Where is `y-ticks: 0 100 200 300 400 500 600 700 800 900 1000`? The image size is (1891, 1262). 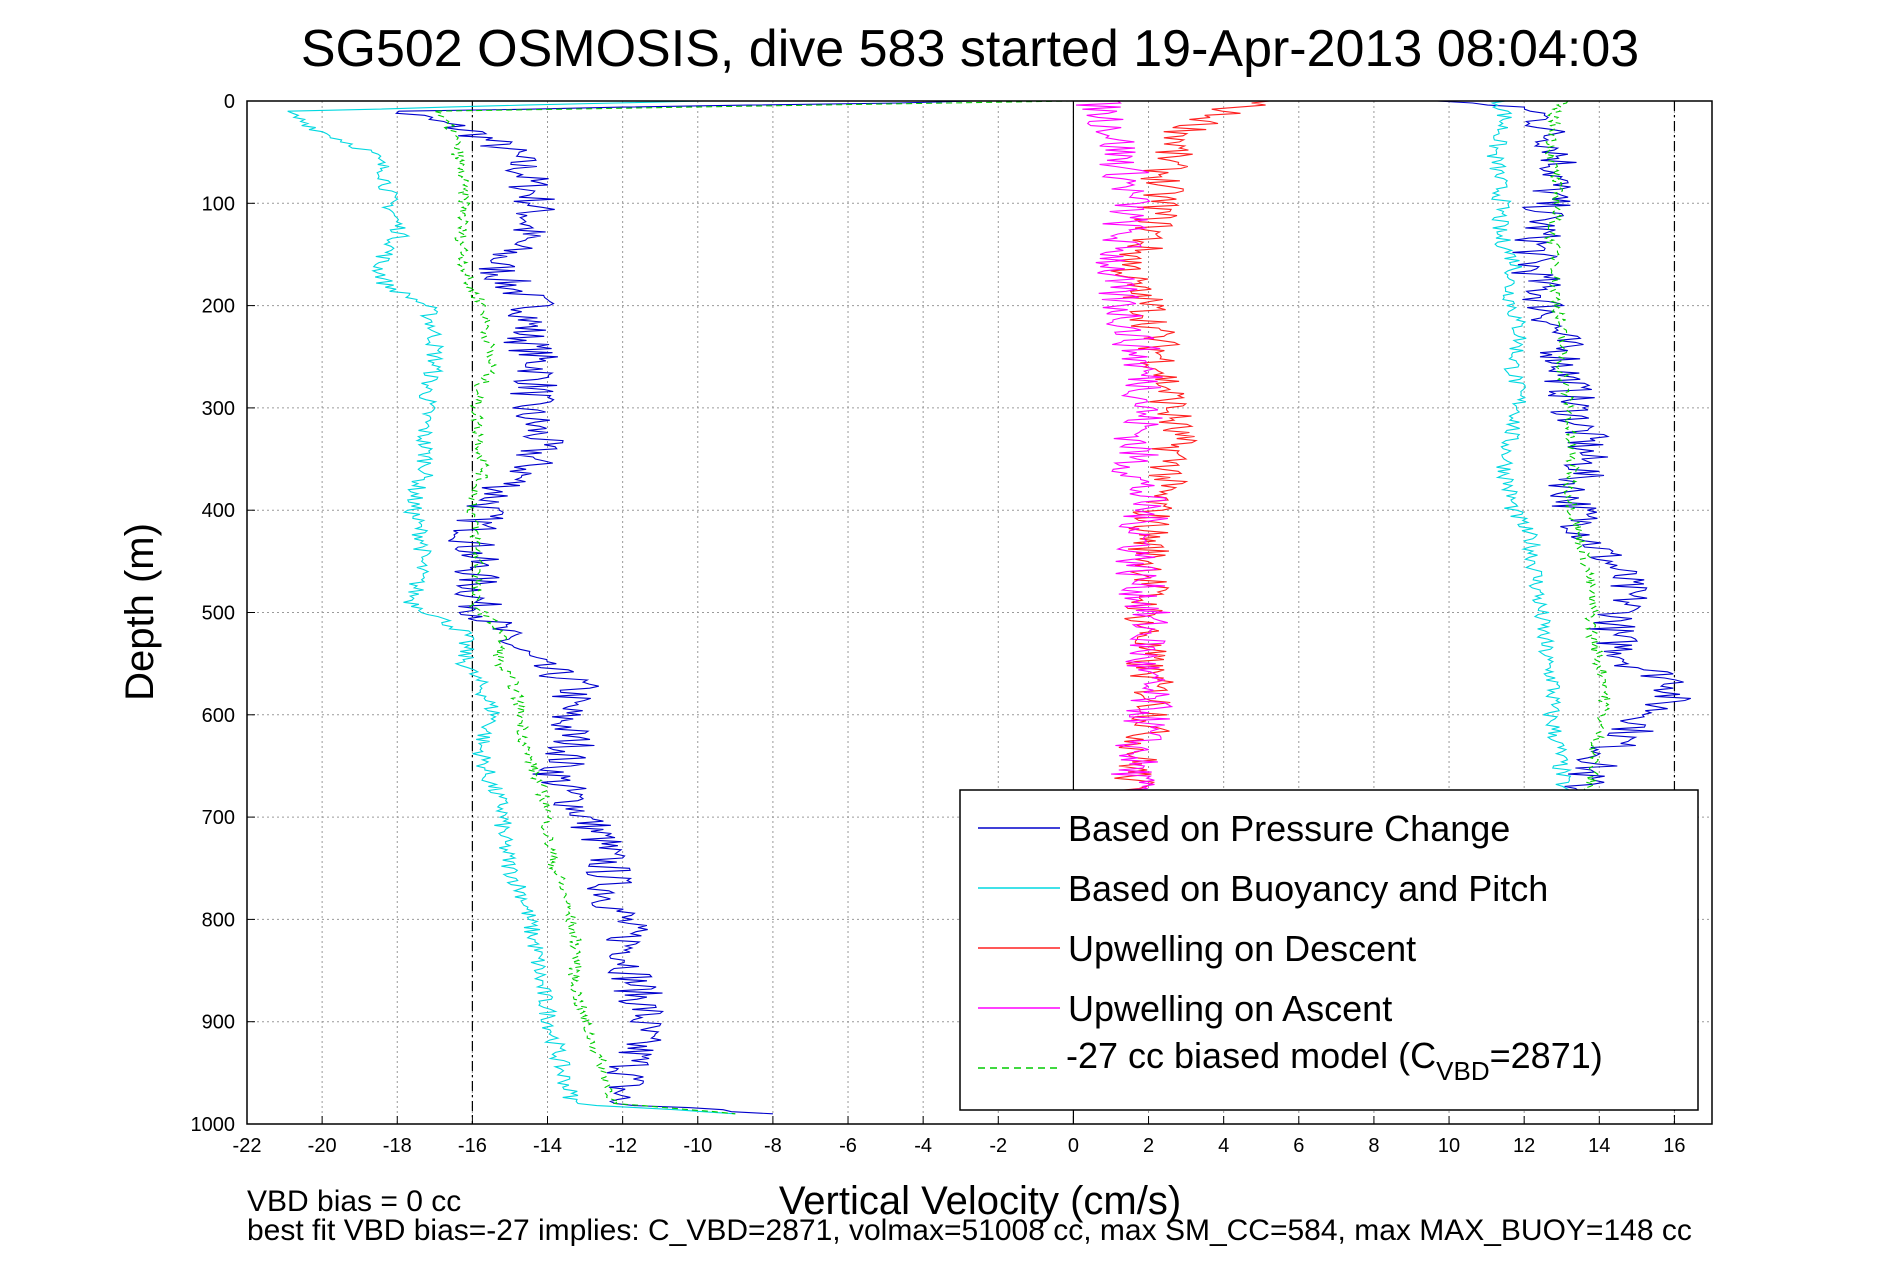
y-ticks: 0 100 200 300 400 500 600 700 800 900 1000 is located at coordinates (223, 613).